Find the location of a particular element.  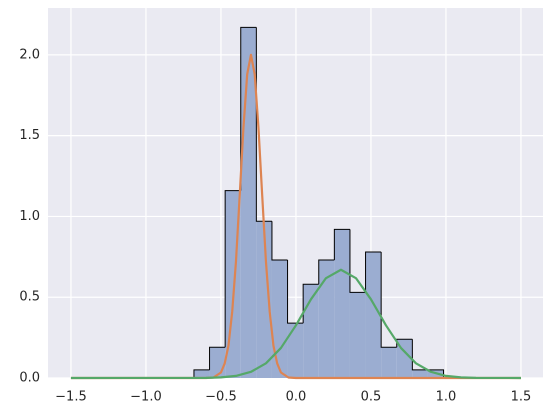

y-tick-label: 0.5 is located at coordinates (29, 297).